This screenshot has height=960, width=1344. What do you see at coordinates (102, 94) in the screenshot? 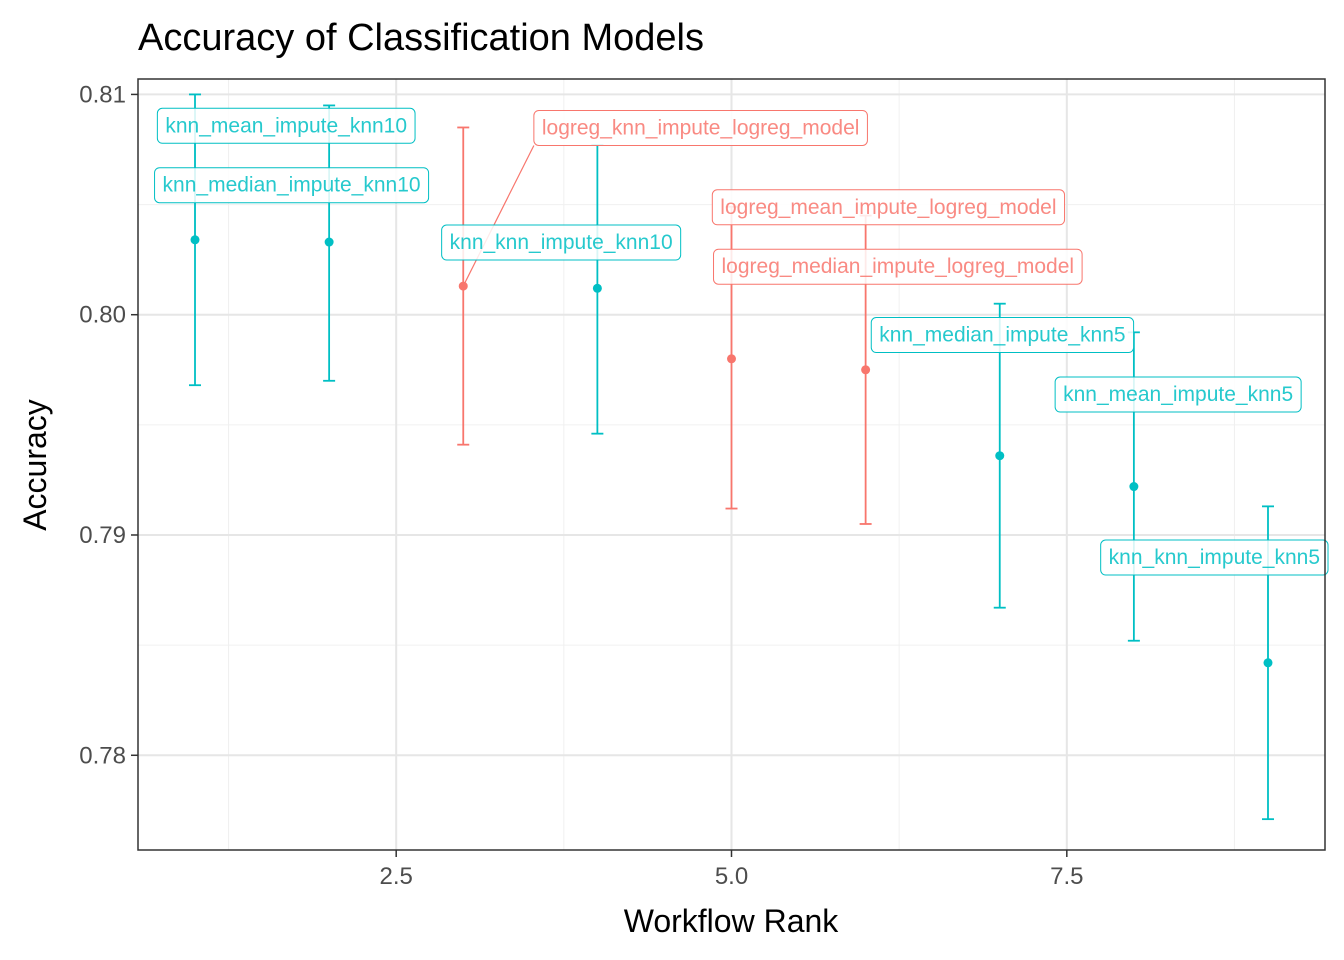
I see `y-tick-label: 0.81` at bounding box center [102, 94].